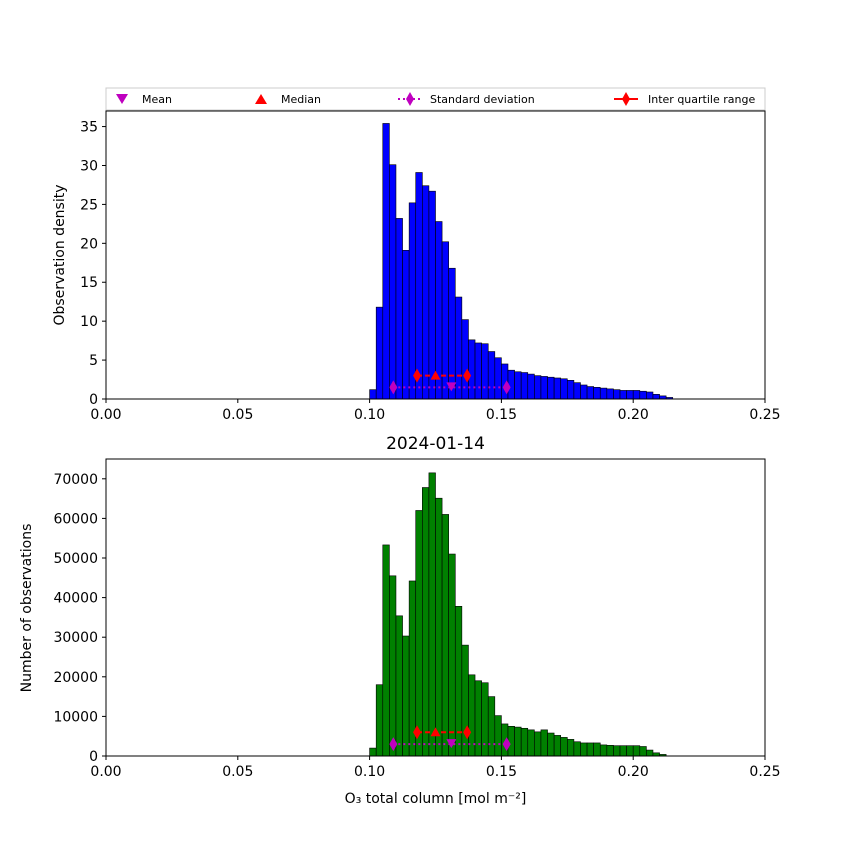 This screenshot has height=850, width=850. Describe the element at coordinates (237, 415) in the screenshot. I see `top-x-tick-label: 0.05` at that location.